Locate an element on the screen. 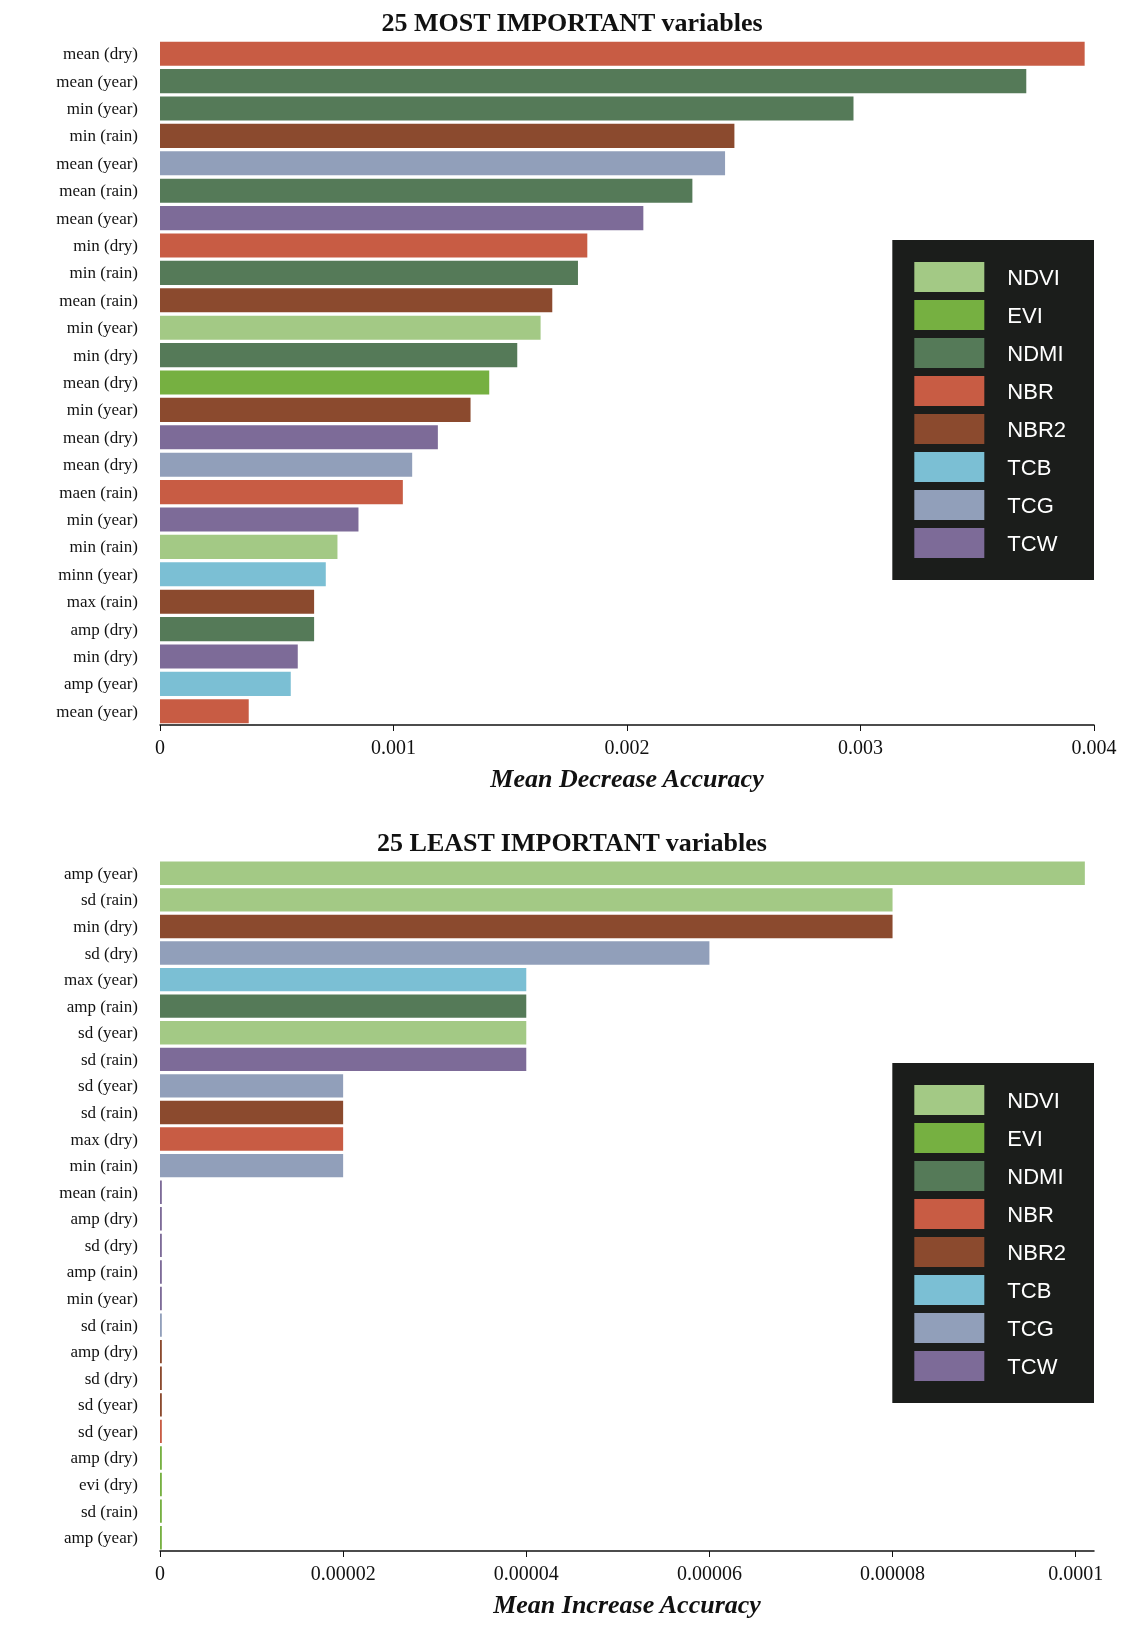  x-tick-label: 0.0001 is located at coordinates (1076, 1573).